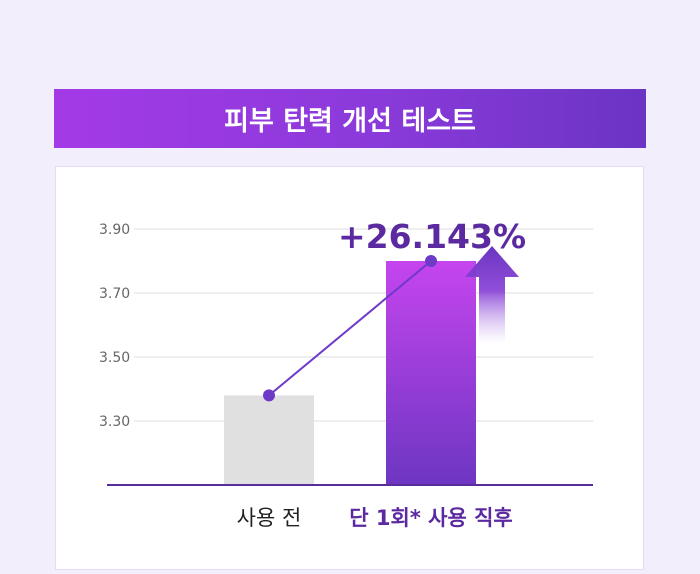 This screenshot has height=574, width=700. I want to click on y-tick-label: 3.90, so click(114, 230).